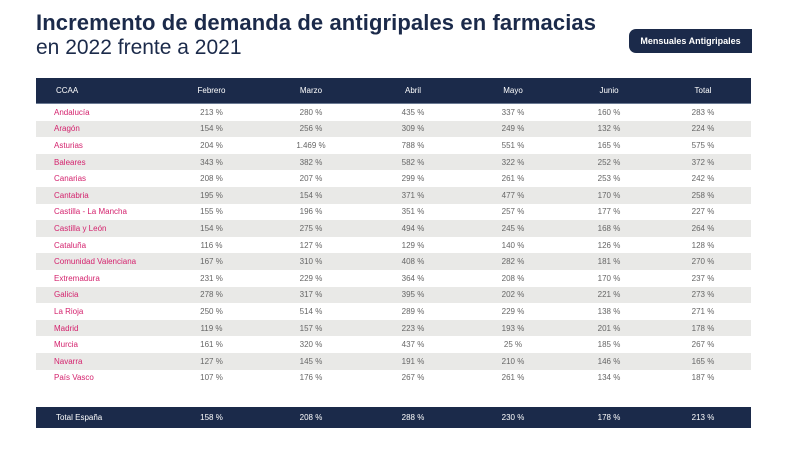 The height and width of the screenshot is (450, 789). What do you see at coordinates (393, 178) in the screenshot?
I see `table-row: Canarias 208 % 207 % 299 % 261 % 253 % 242 %` at bounding box center [393, 178].